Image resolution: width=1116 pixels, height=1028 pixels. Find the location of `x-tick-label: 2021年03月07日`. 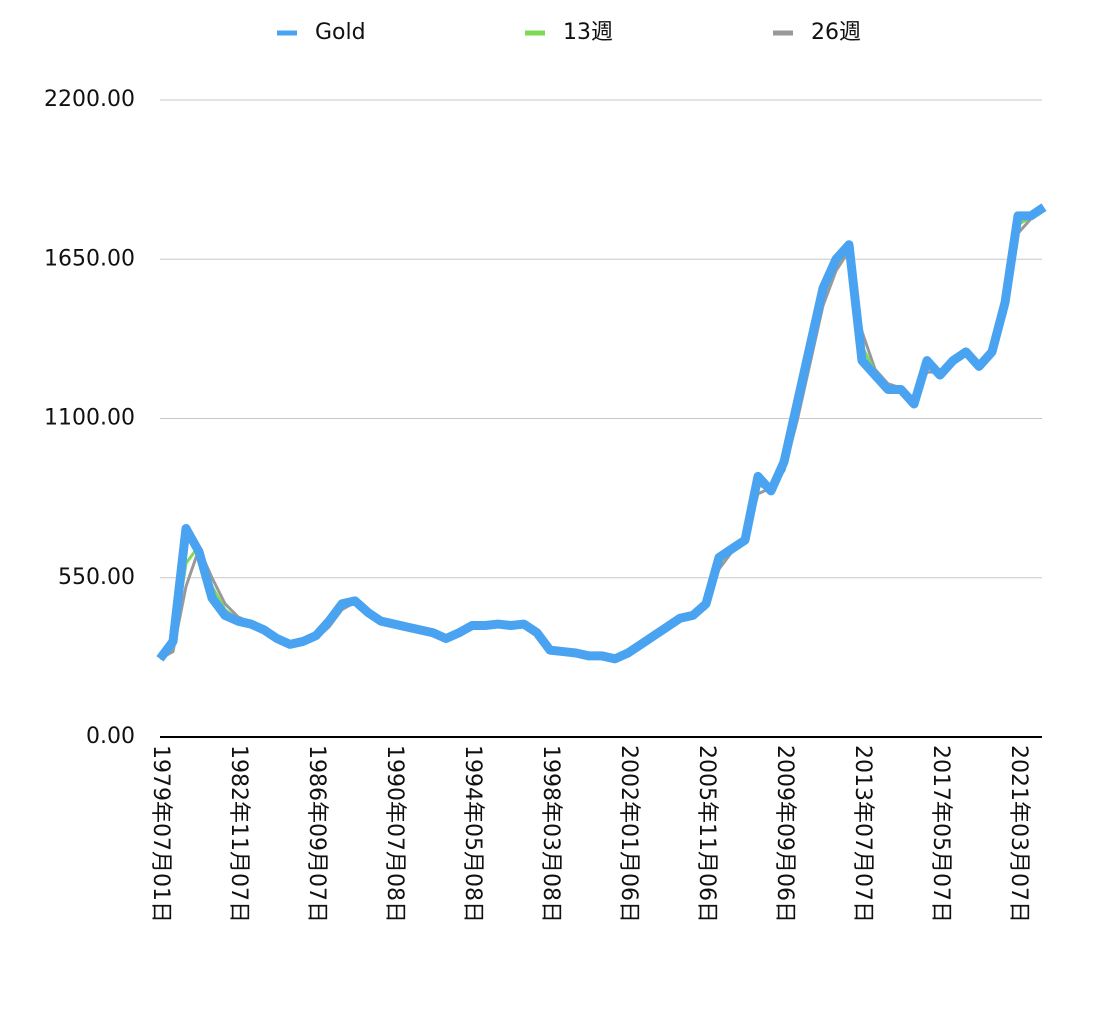

x-tick-label: 2021年03月07日 is located at coordinates (1018, 834).